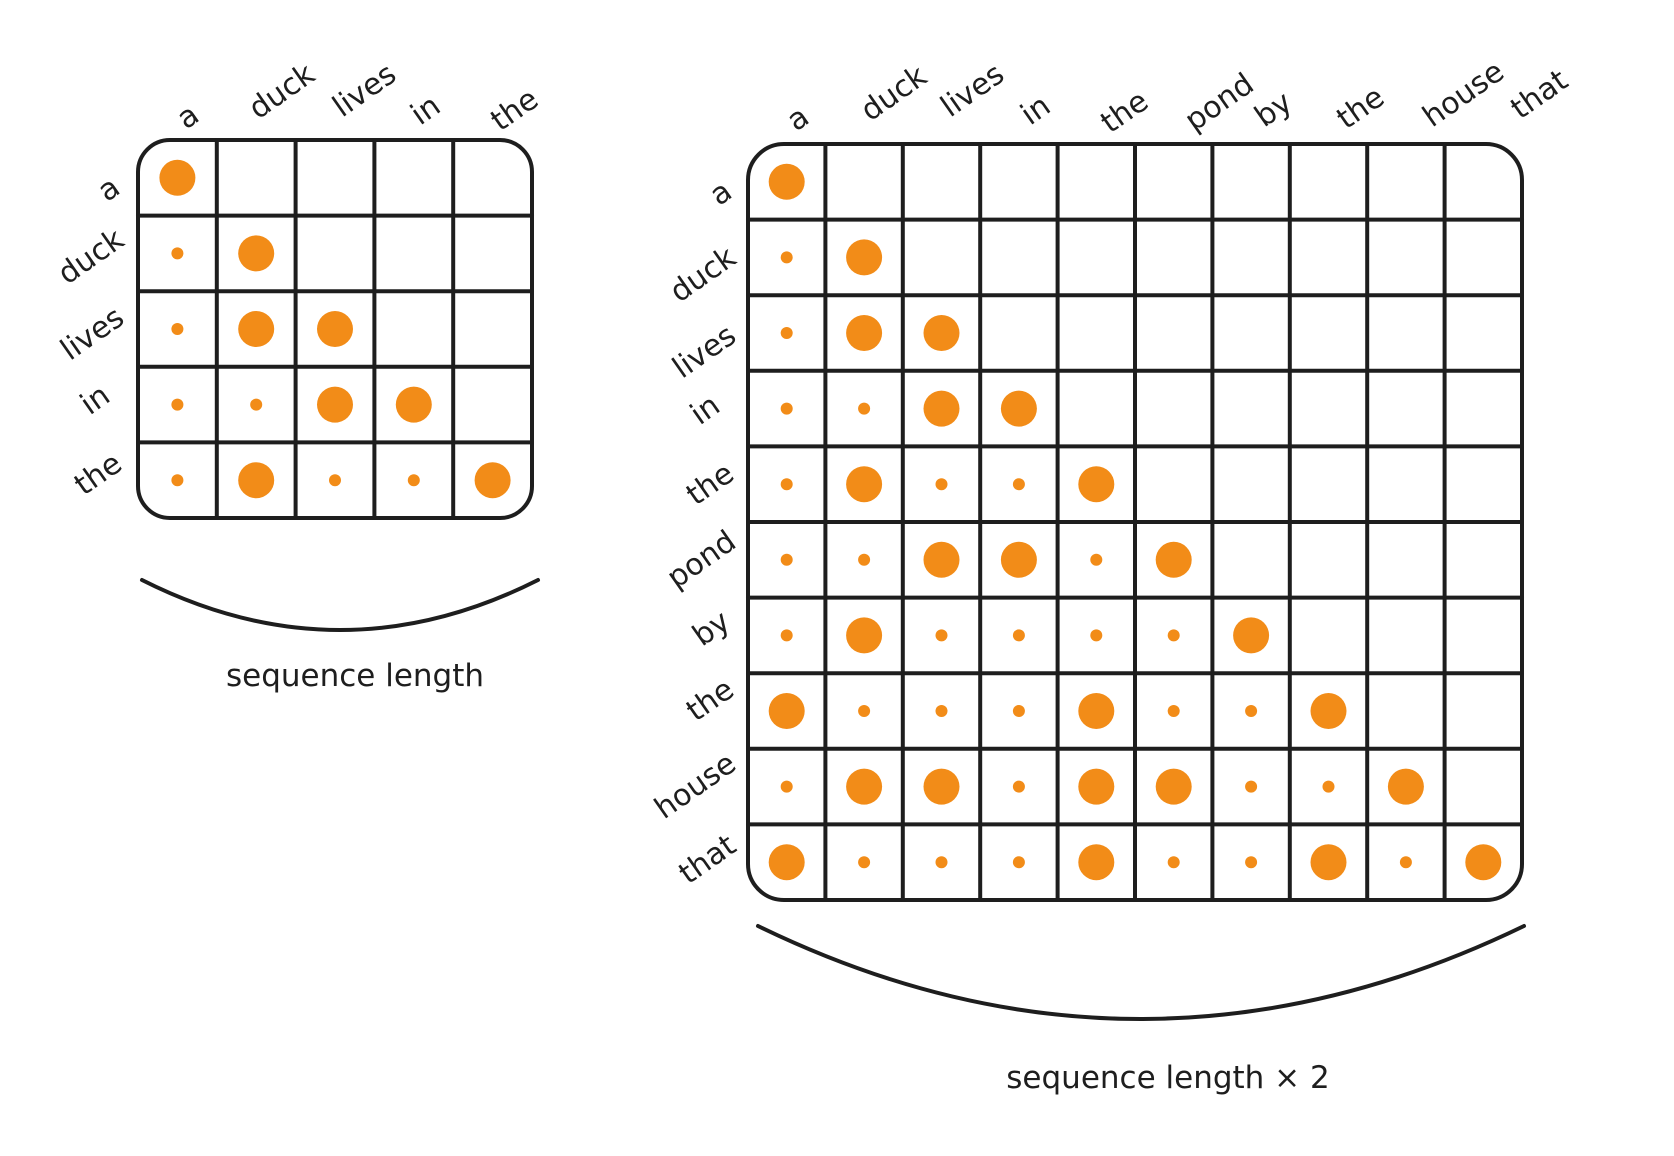 This screenshot has height=1156, width=1674. What do you see at coordinates (702, 560) in the screenshot?
I see `large-row-label-pond: pond` at bounding box center [702, 560].